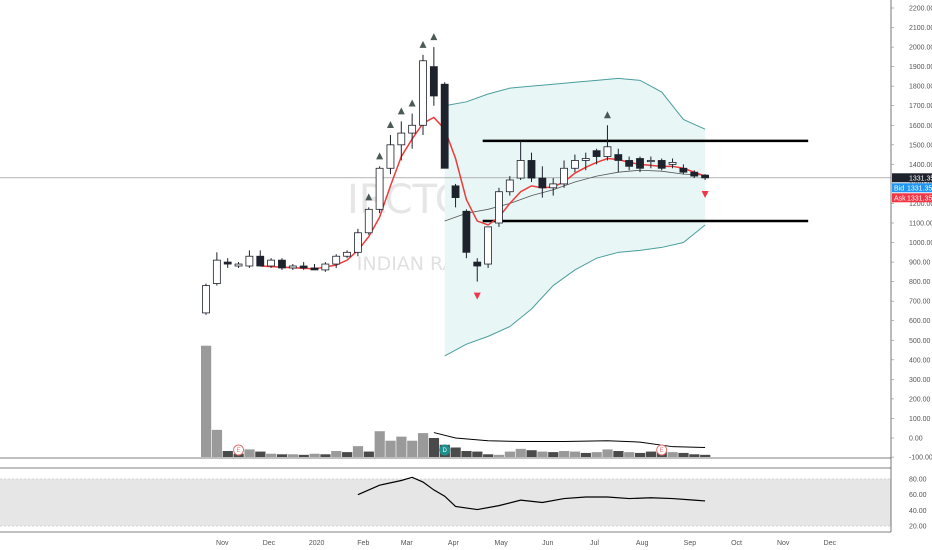 The height and width of the screenshot is (550, 932). Describe the element at coordinates (575, 103) in the screenshot. I see `band-upper-line` at that location.